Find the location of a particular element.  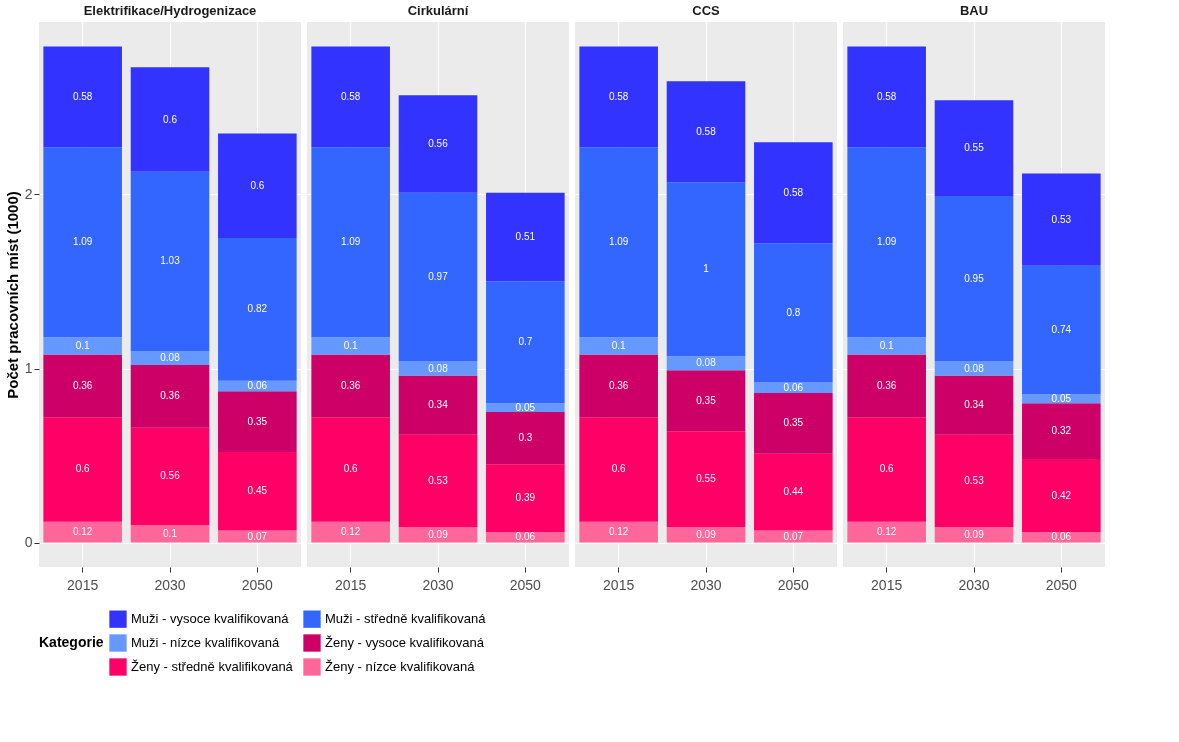

legend-label: Ženy - nízce kvalifikovaná is located at coordinates (400, 666).